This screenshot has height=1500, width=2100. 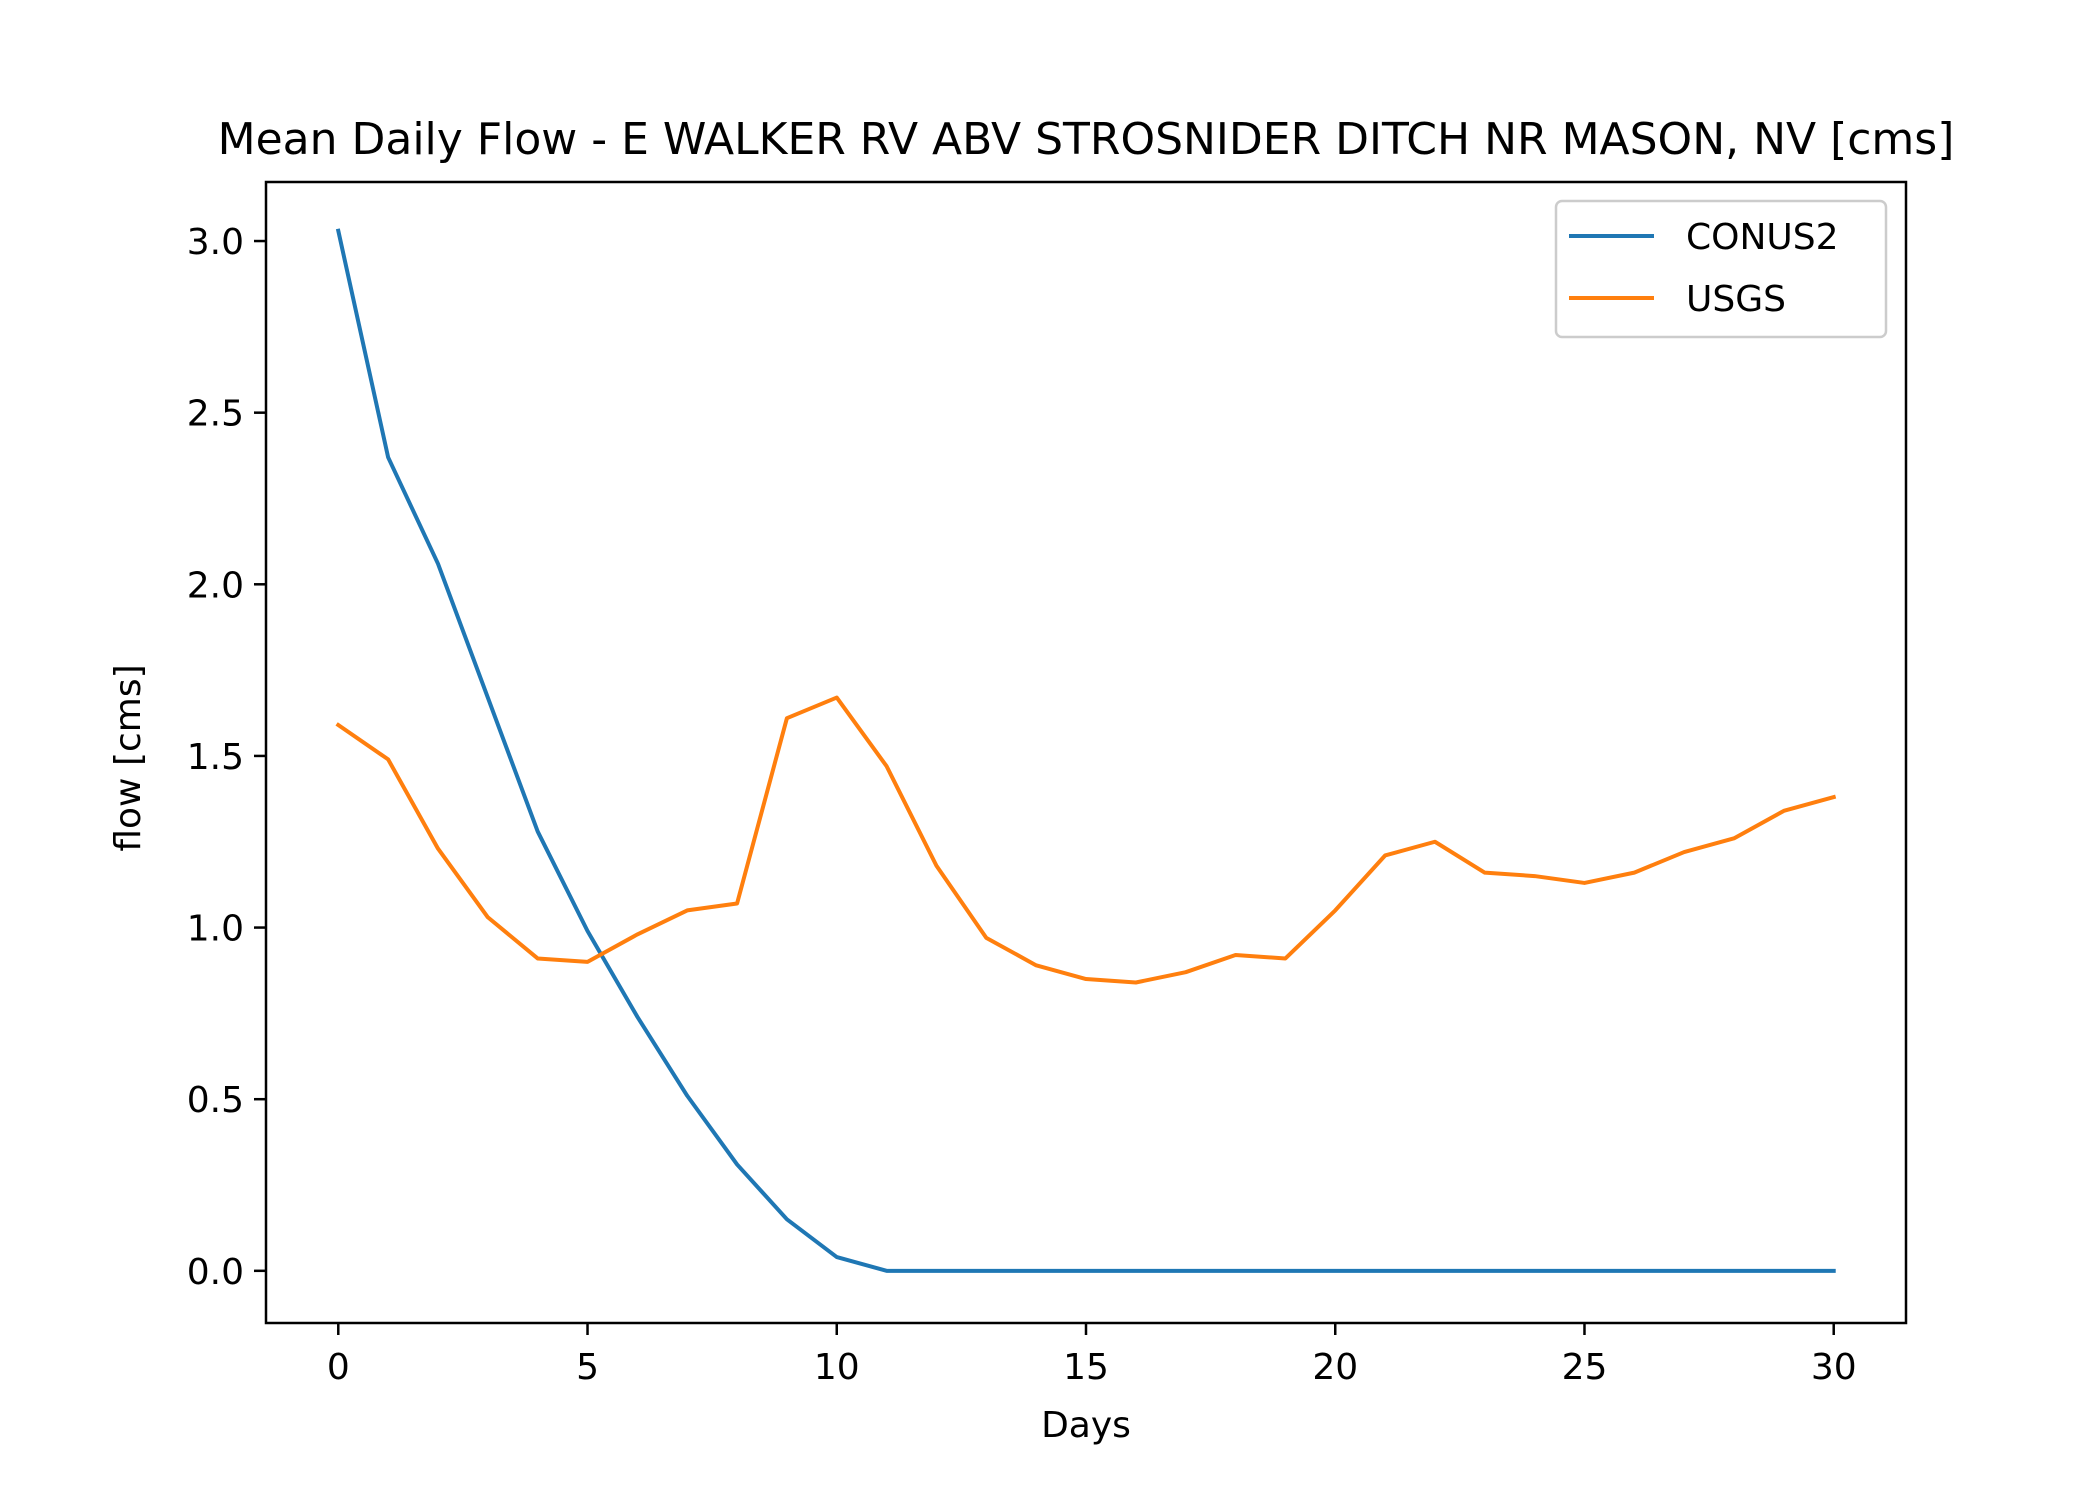 I want to click on x-tick-label: 20, so click(x=1335, y=1367).